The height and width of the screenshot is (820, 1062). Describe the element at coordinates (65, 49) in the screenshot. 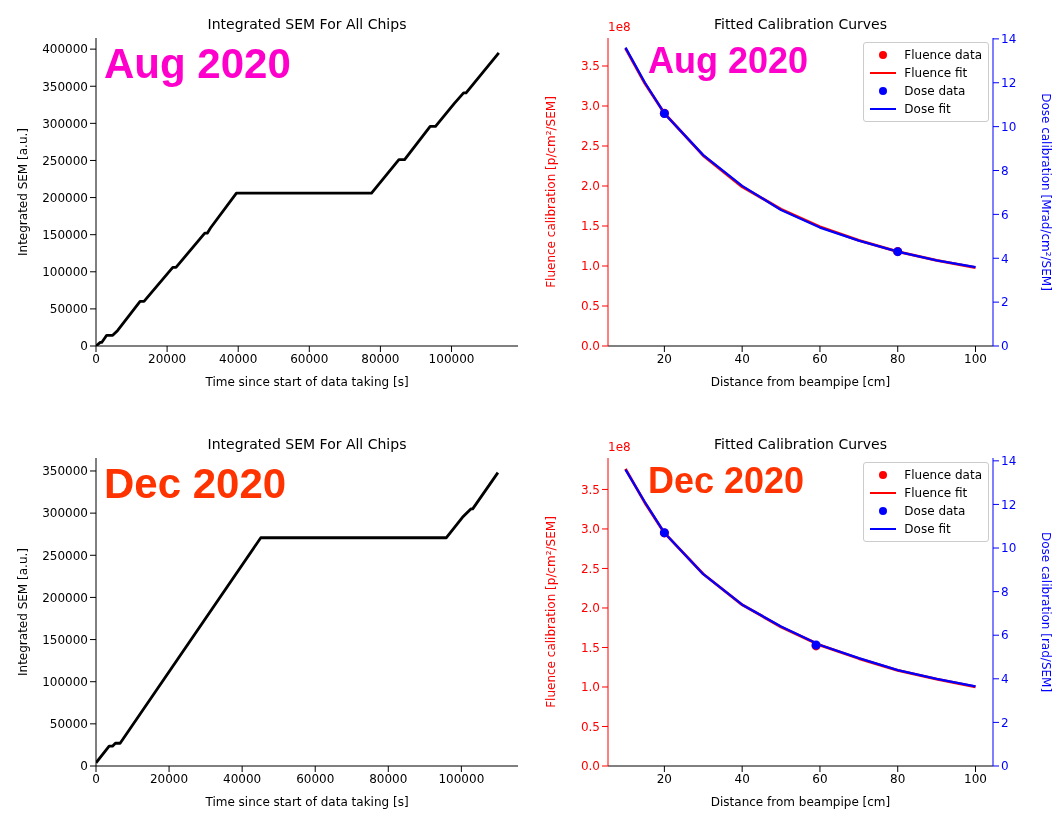

I see `y-tick-label: 400000` at that location.